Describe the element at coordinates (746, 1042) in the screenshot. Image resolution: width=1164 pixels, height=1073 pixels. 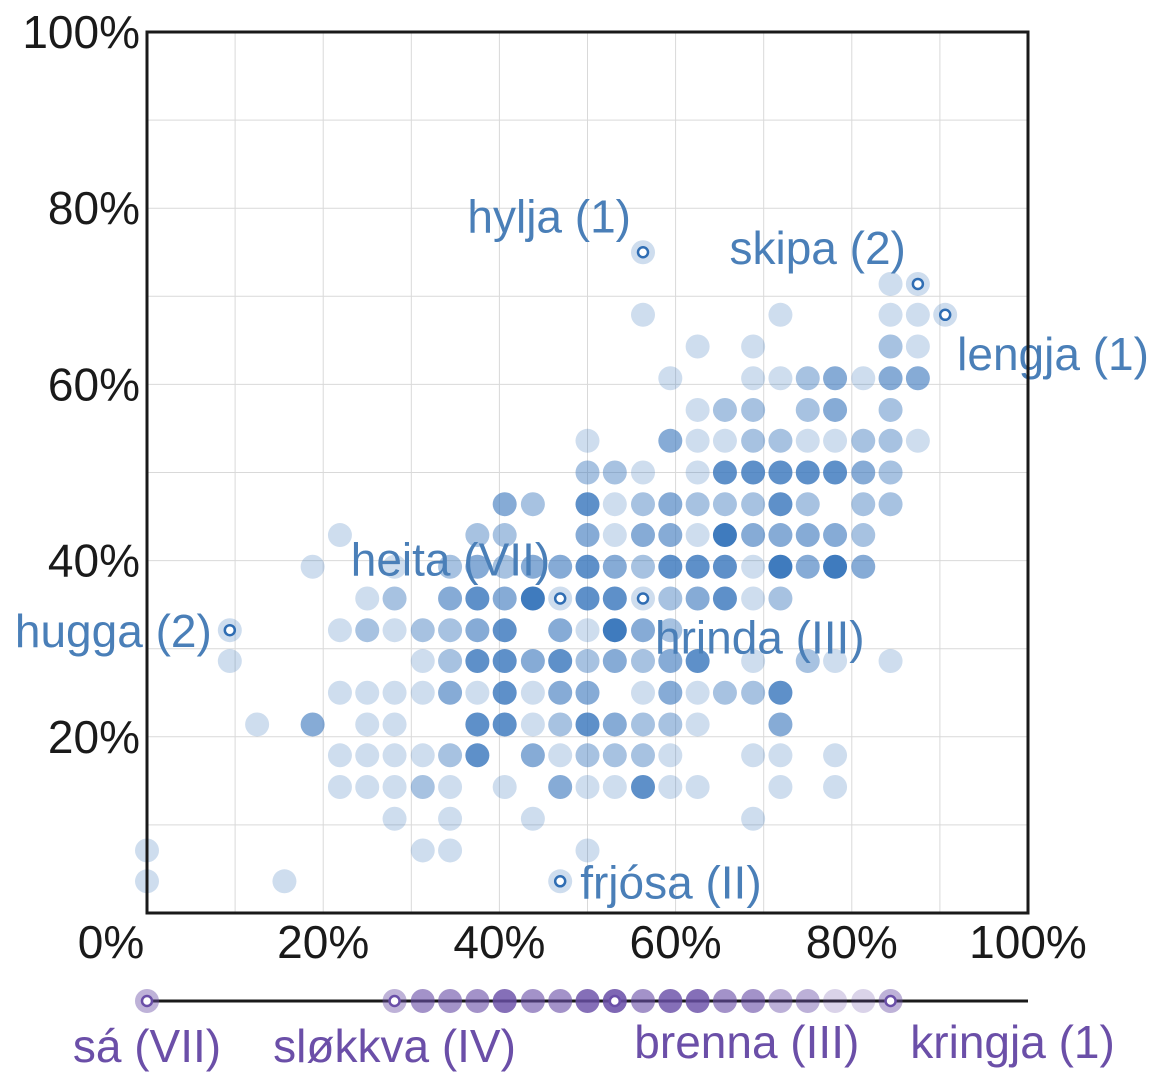
I see `strip-point-label: brenna (III)` at that location.